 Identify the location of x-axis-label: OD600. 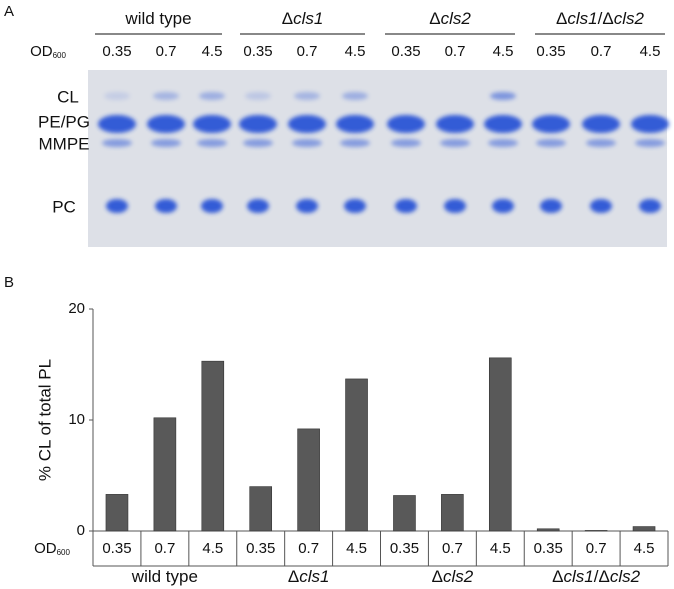
(52, 548).